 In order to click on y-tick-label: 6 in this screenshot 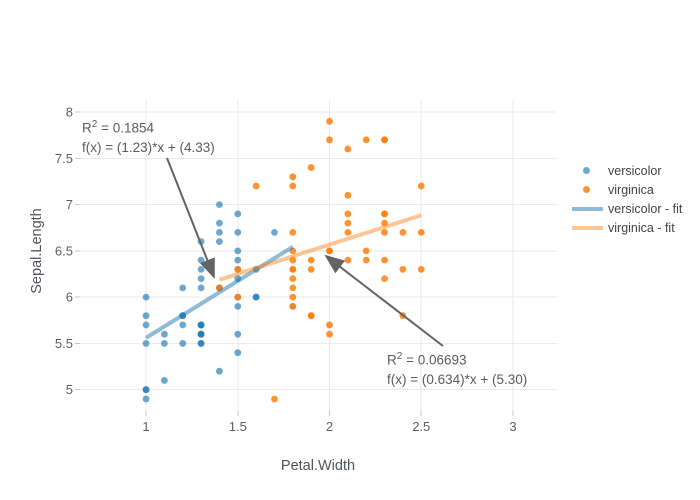, I will do `click(69, 297)`.